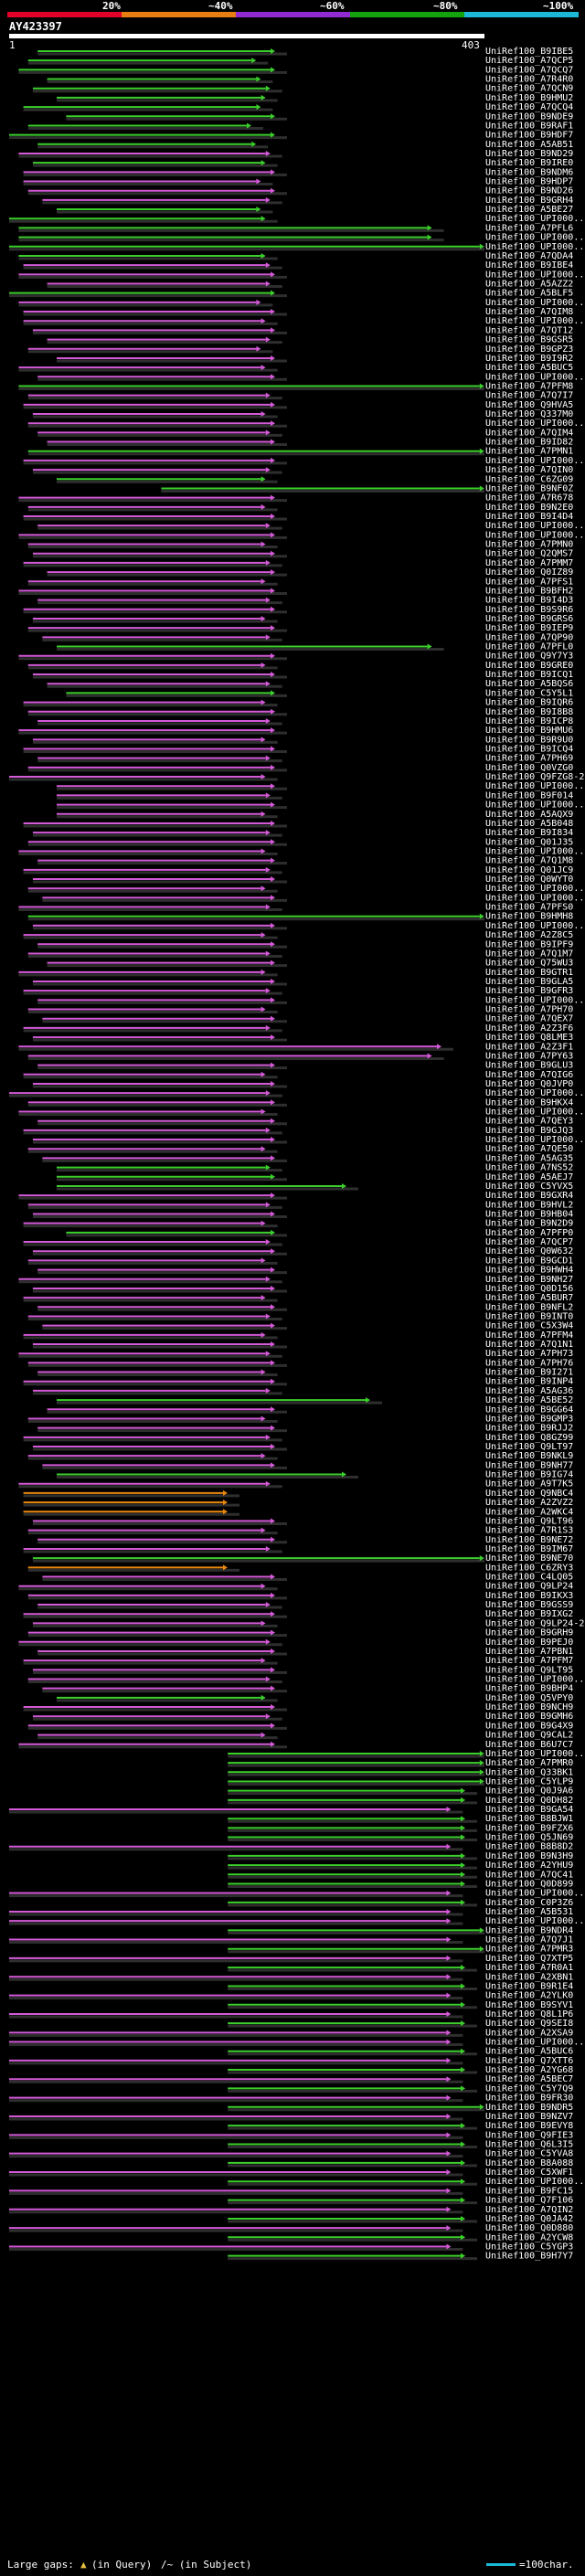  Describe the element at coordinates (529, 563) in the screenshot. I see `hit-label: UniRef100_A7PMM7` at that location.